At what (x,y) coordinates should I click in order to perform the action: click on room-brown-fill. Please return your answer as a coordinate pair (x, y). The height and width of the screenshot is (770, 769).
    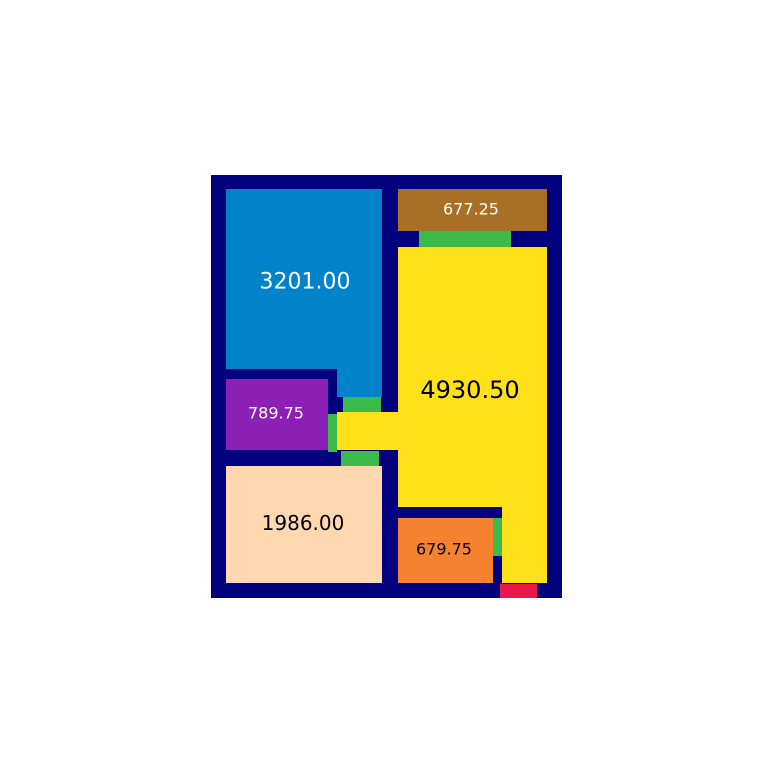
    Looking at the image, I should click on (472, 210).